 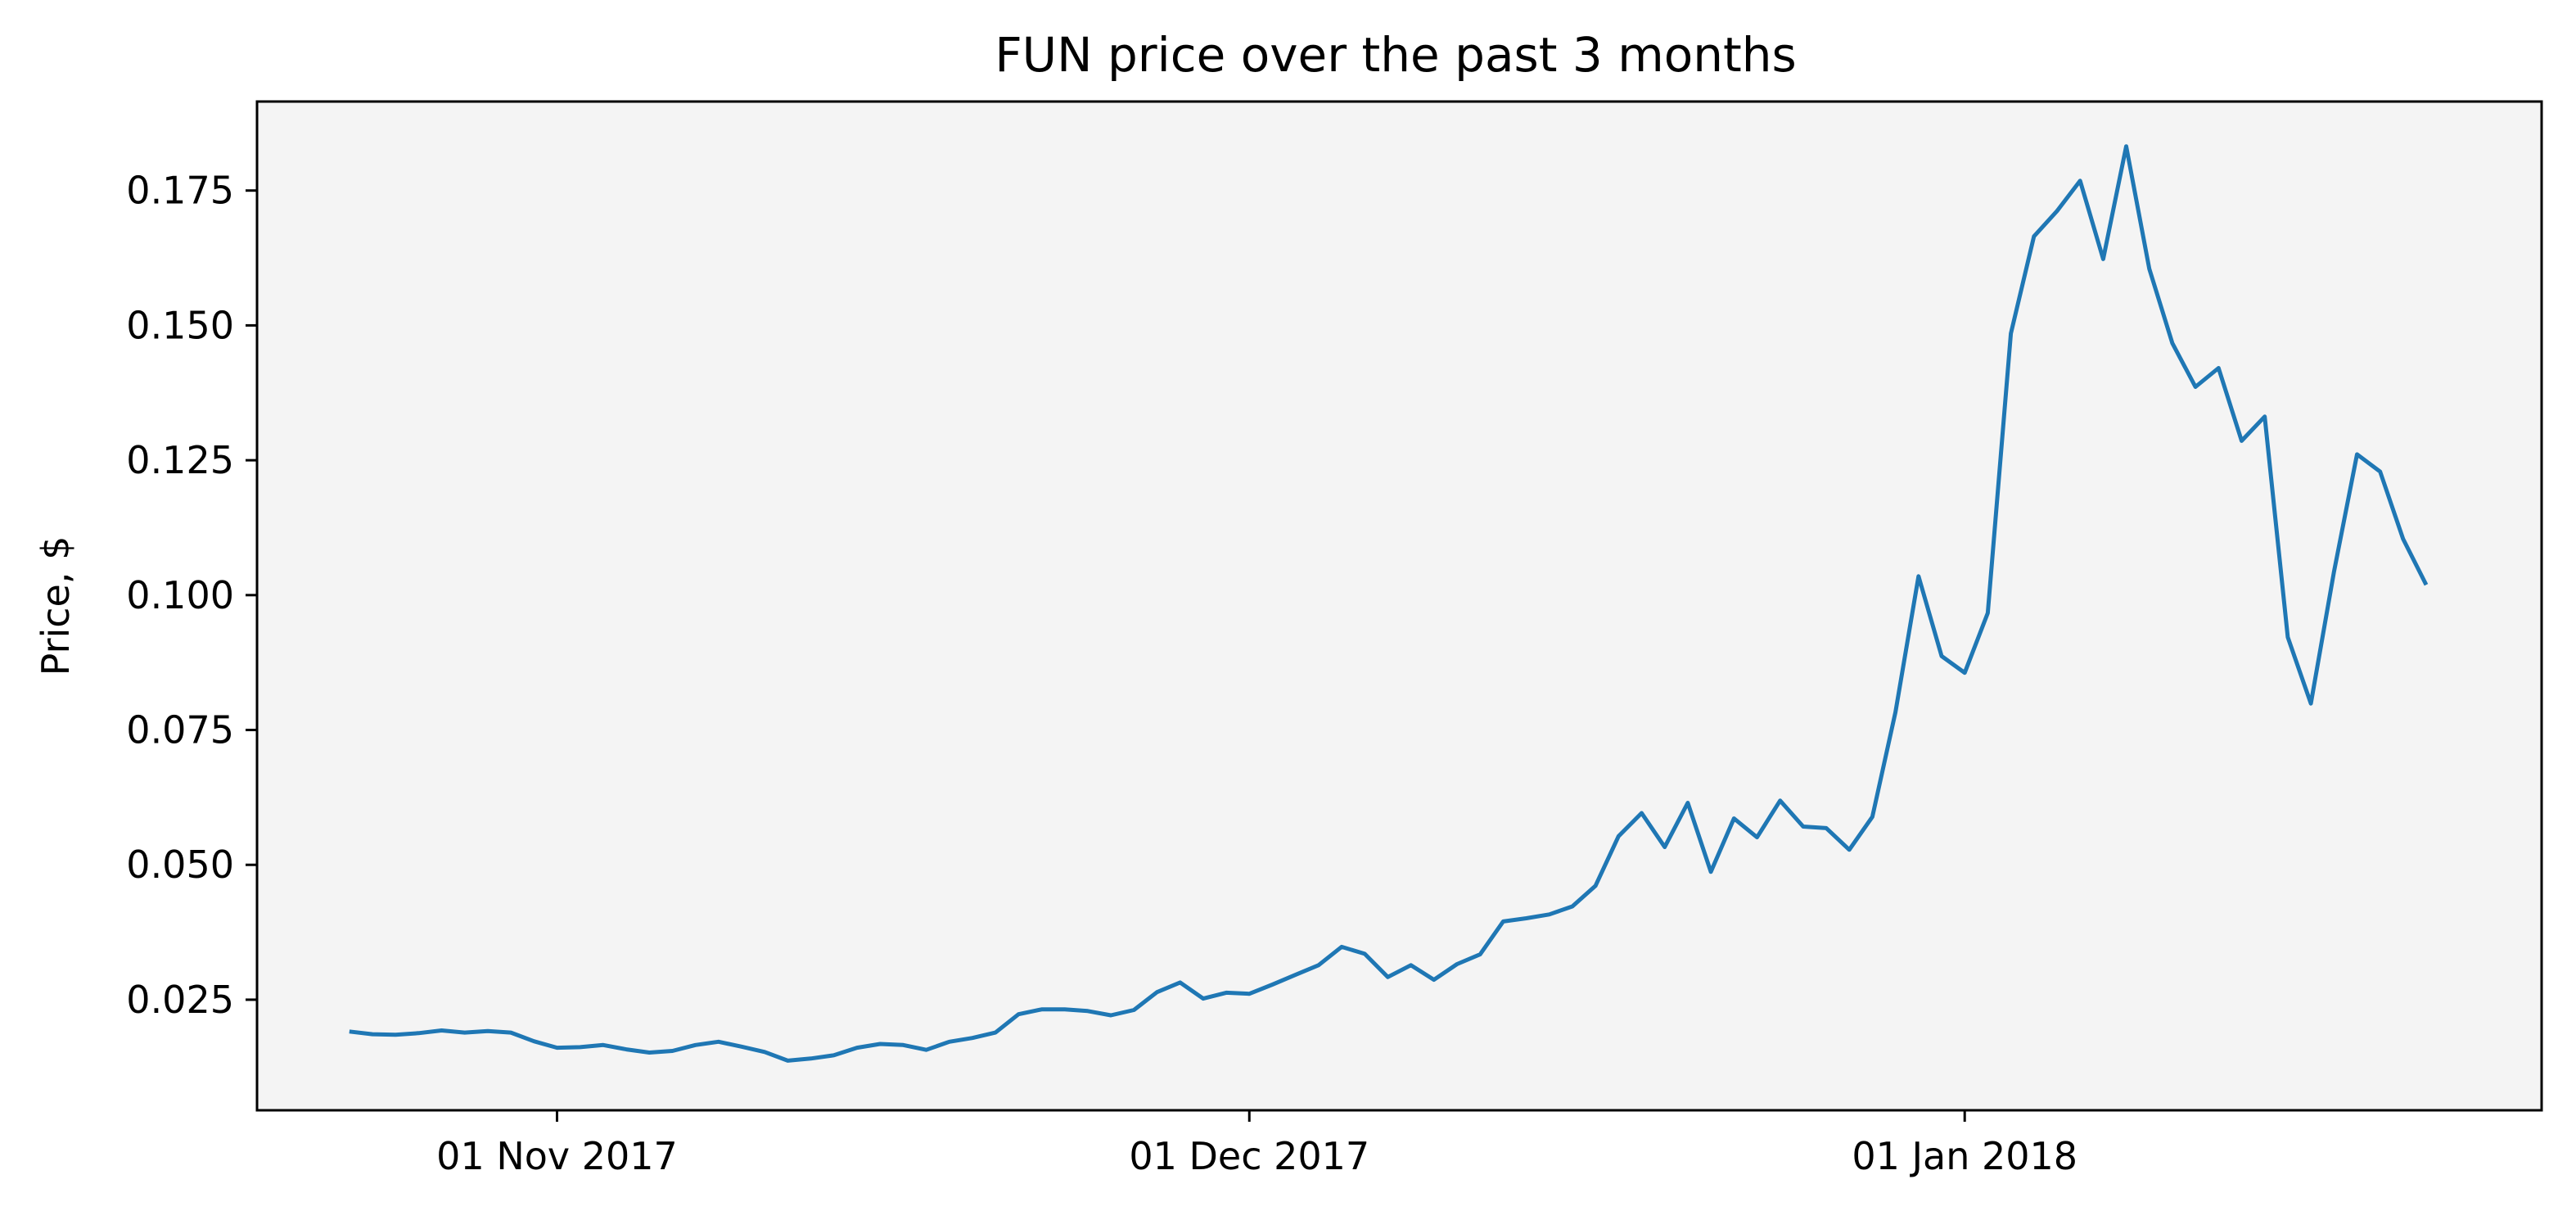 I want to click on x-tick-label: 01 Jan 2018, so click(x=1964, y=1156).